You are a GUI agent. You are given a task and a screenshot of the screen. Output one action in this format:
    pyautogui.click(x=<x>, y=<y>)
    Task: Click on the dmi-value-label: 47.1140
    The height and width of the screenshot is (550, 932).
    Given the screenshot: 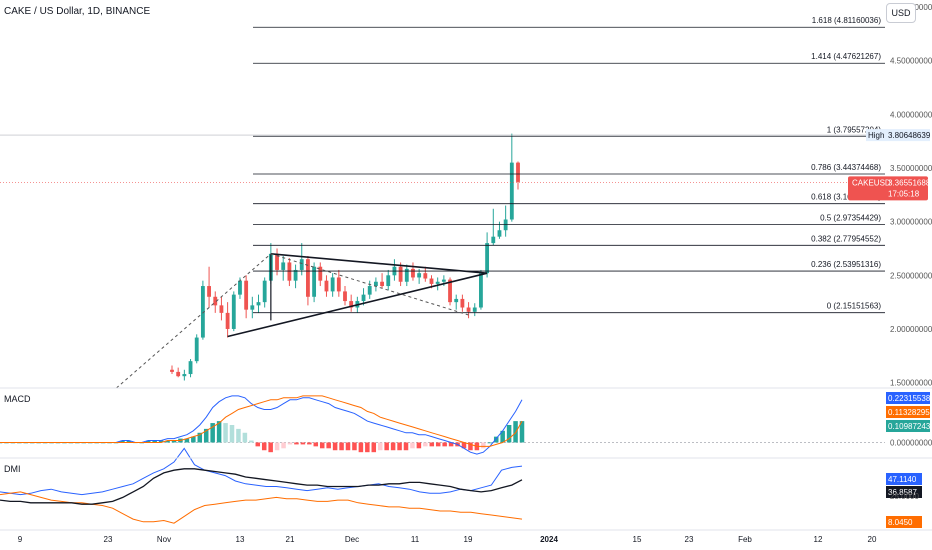 What is the action you would take?
    pyautogui.click(x=902, y=479)
    